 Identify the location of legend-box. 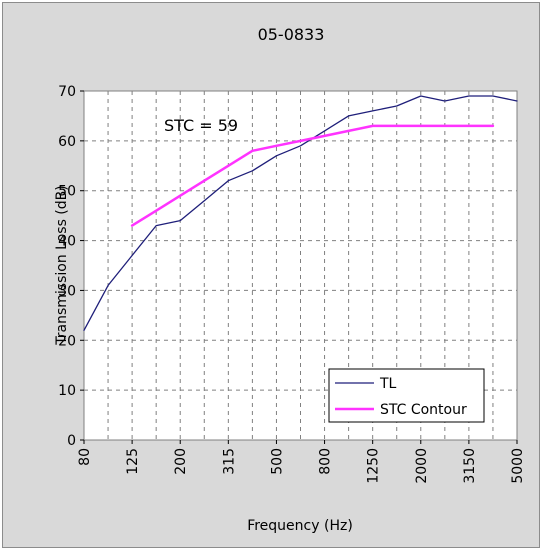
(406, 395).